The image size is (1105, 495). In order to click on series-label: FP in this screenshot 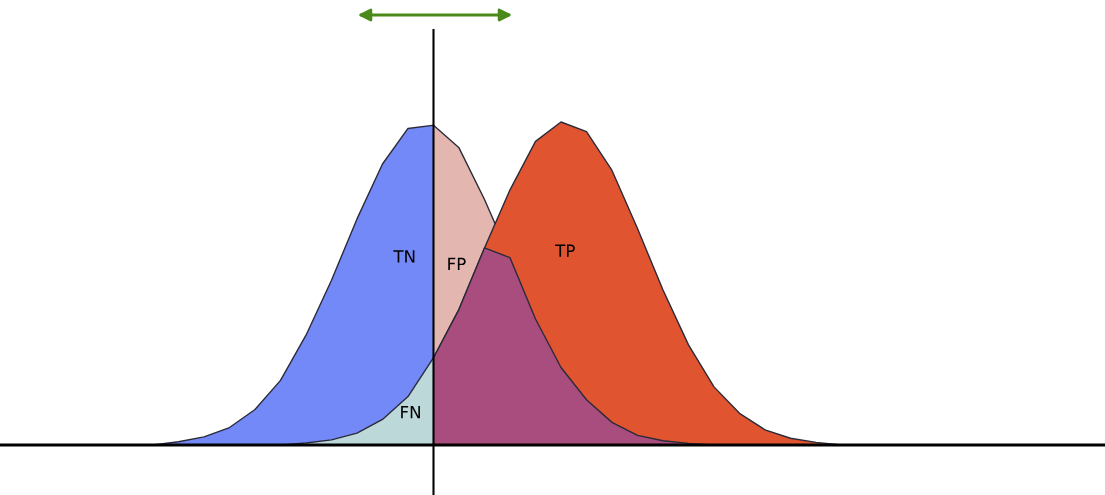, I will do `click(457, 263)`.